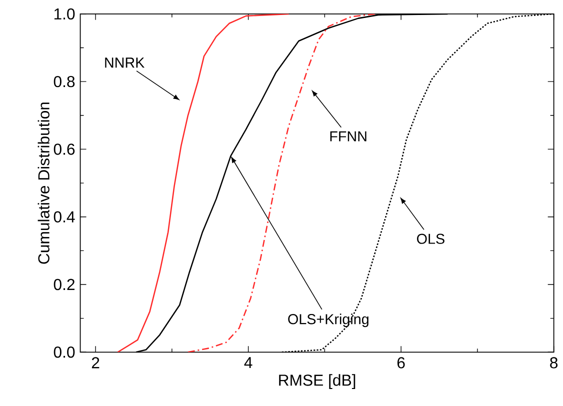  What do you see at coordinates (554, 362) in the screenshot?
I see `x-tick-label: 8` at bounding box center [554, 362].